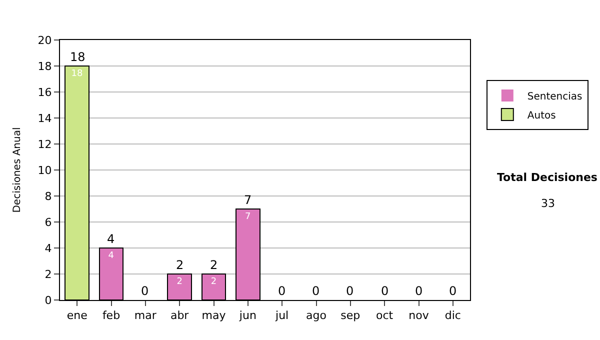 Image resolution: width=600 pixels, height=340 pixels. I want to click on x-tick-label: oct, so click(385, 315).